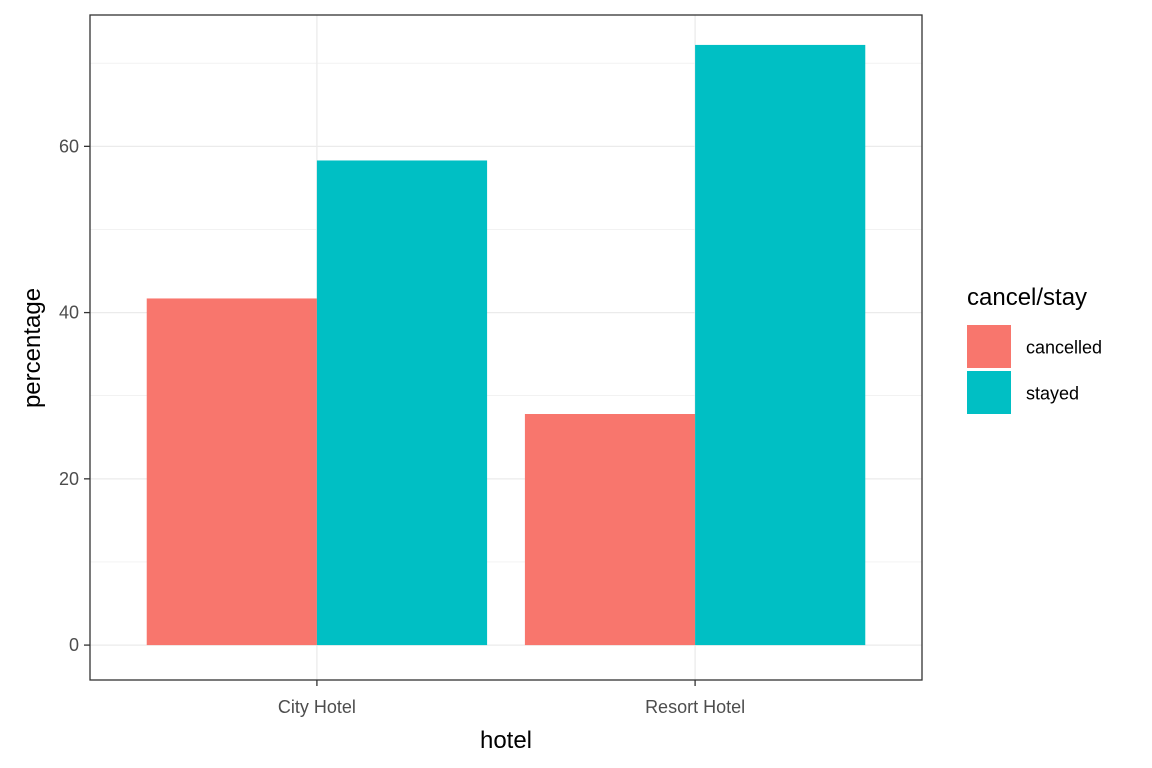 This screenshot has width=1152, height=768. What do you see at coordinates (32, 348) in the screenshot?
I see `y-axis-title: percentage` at bounding box center [32, 348].